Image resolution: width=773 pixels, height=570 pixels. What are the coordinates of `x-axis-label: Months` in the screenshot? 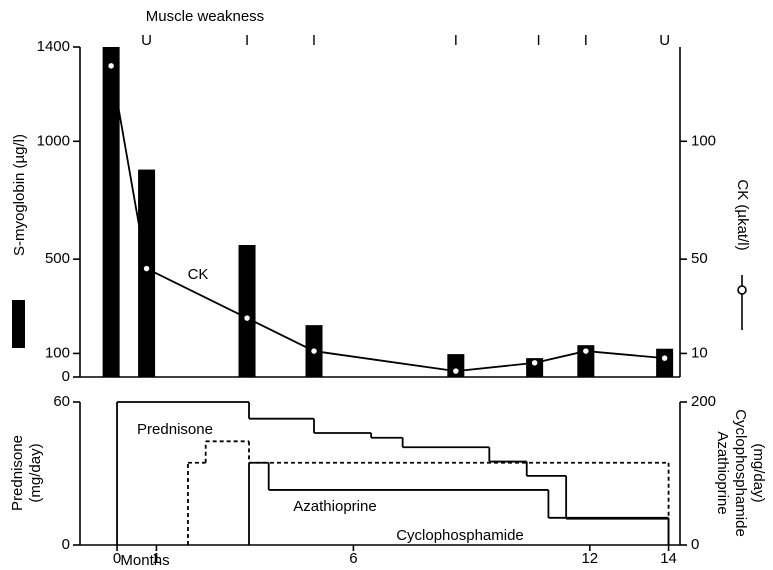 It's located at (144, 560).